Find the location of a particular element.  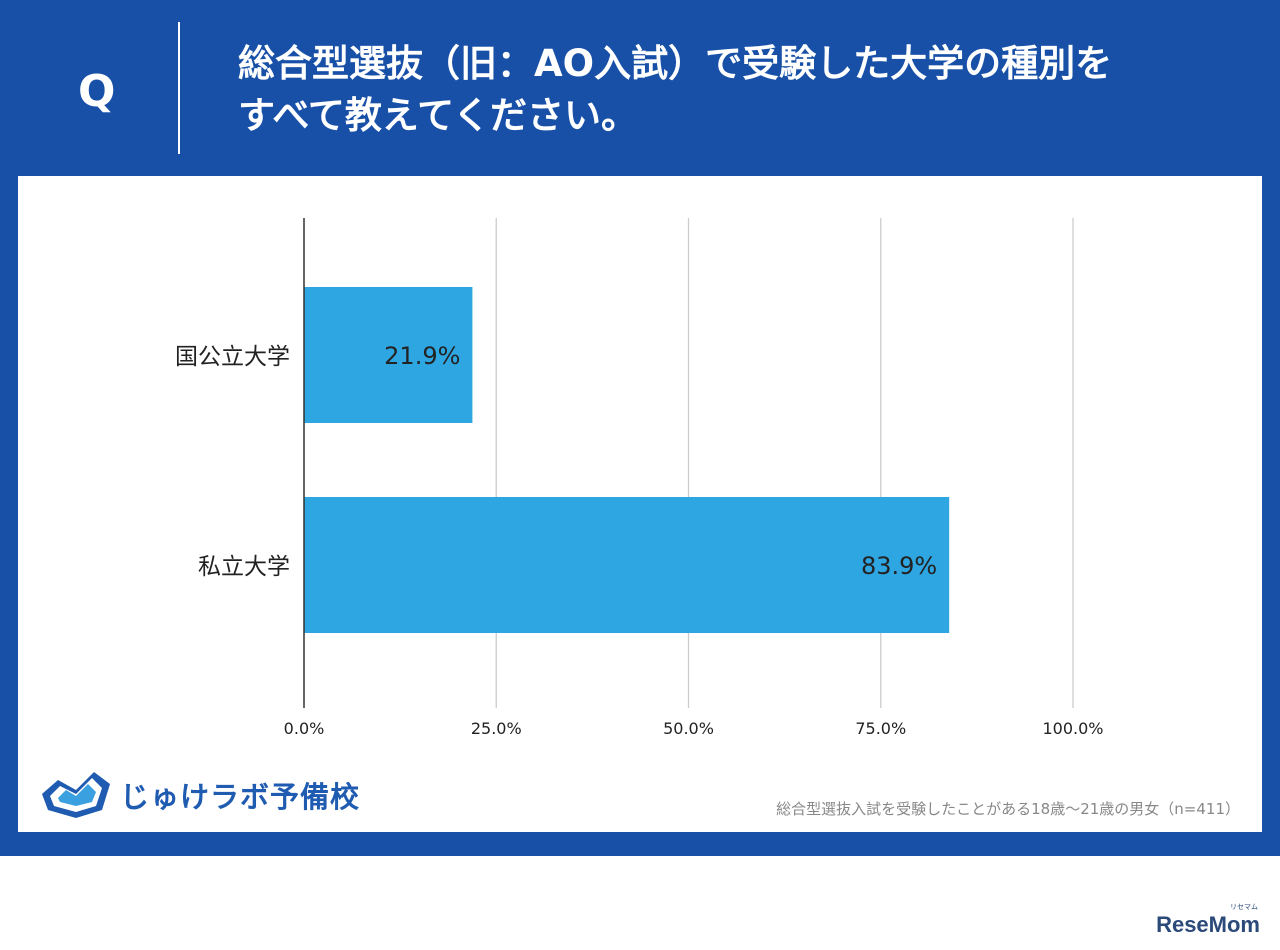

question-line-1: 総合型選抜（旧：AO入試）で受験した大学の種別を is located at coordinates (675, 63).